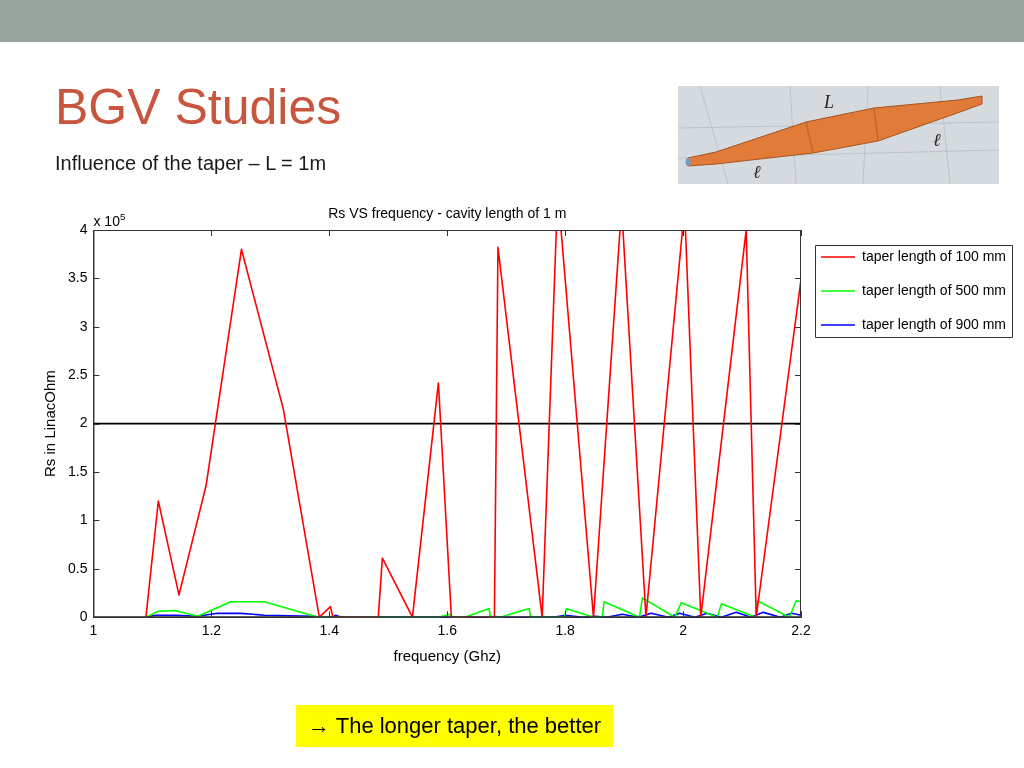  I want to click on text: Rs VS frequency - cavity length of 1 m, so click(447, 213).